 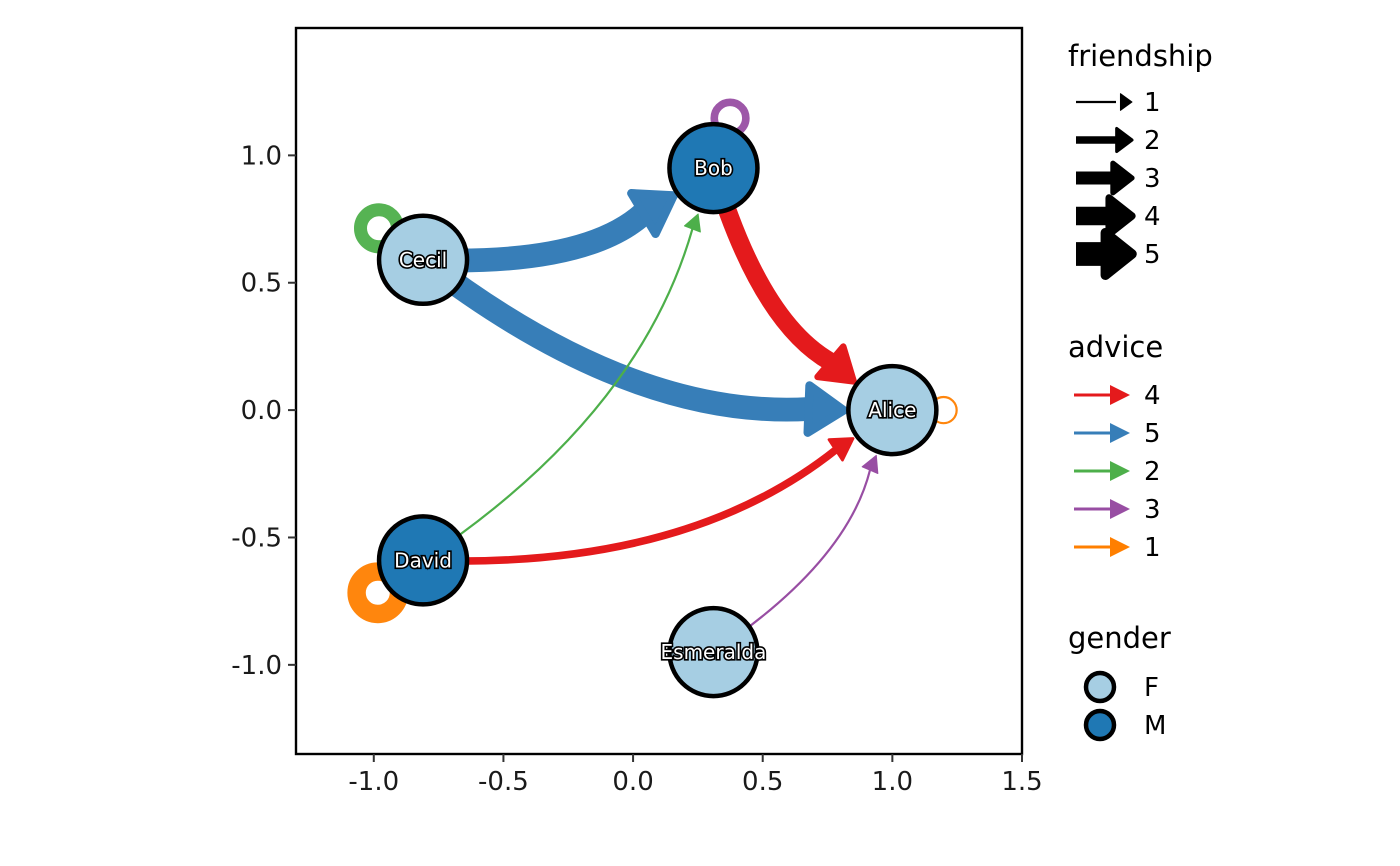 What do you see at coordinates (261, 156) in the screenshot?
I see `y-tick-label: 1.0` at bounding box center [261, 156].